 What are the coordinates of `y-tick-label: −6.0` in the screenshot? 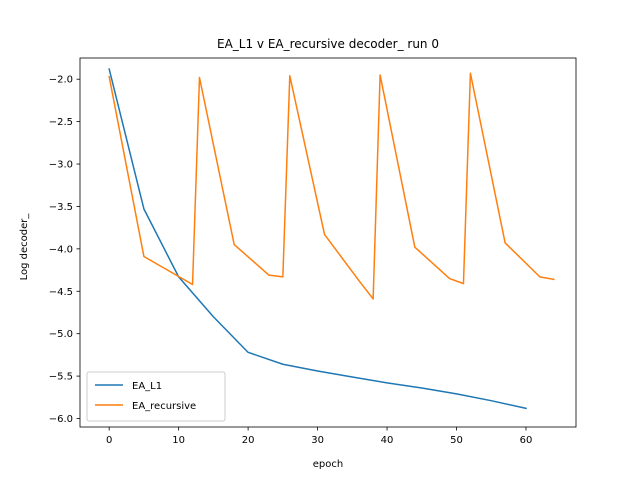 It's located at (61, 419).